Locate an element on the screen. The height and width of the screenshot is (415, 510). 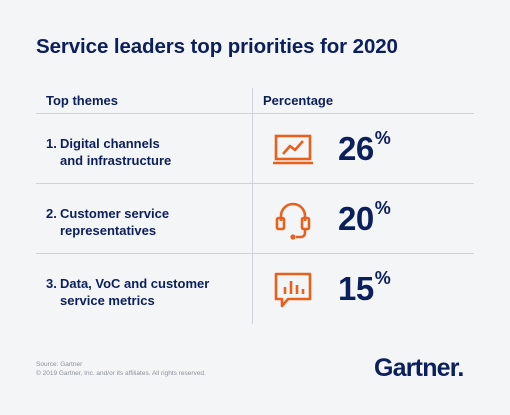
header-percentage: Percentage is located at coordinates (298, 100).